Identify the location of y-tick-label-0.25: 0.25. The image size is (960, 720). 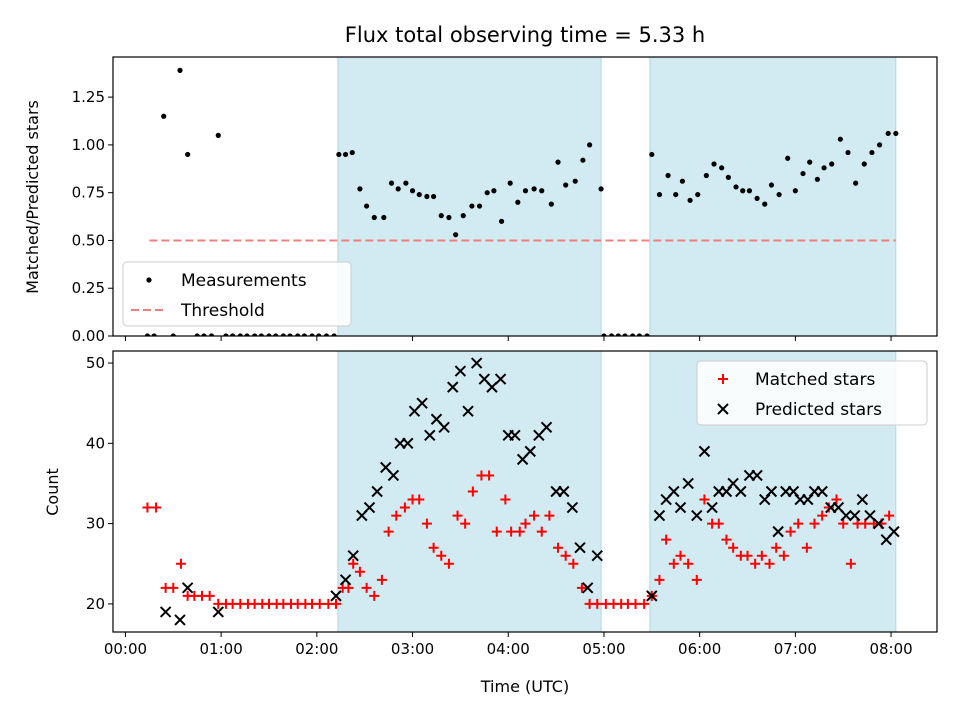
(88, 288).